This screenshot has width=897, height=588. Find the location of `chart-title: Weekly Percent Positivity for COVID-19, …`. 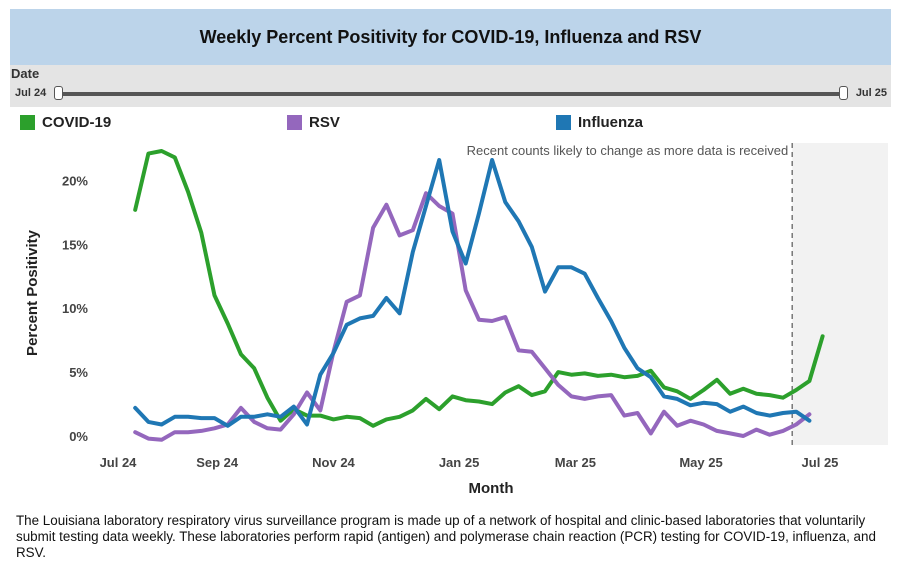

chart-title: Weekly Percent Positivity for COVID-19, … is located at coordinates (450, 36).